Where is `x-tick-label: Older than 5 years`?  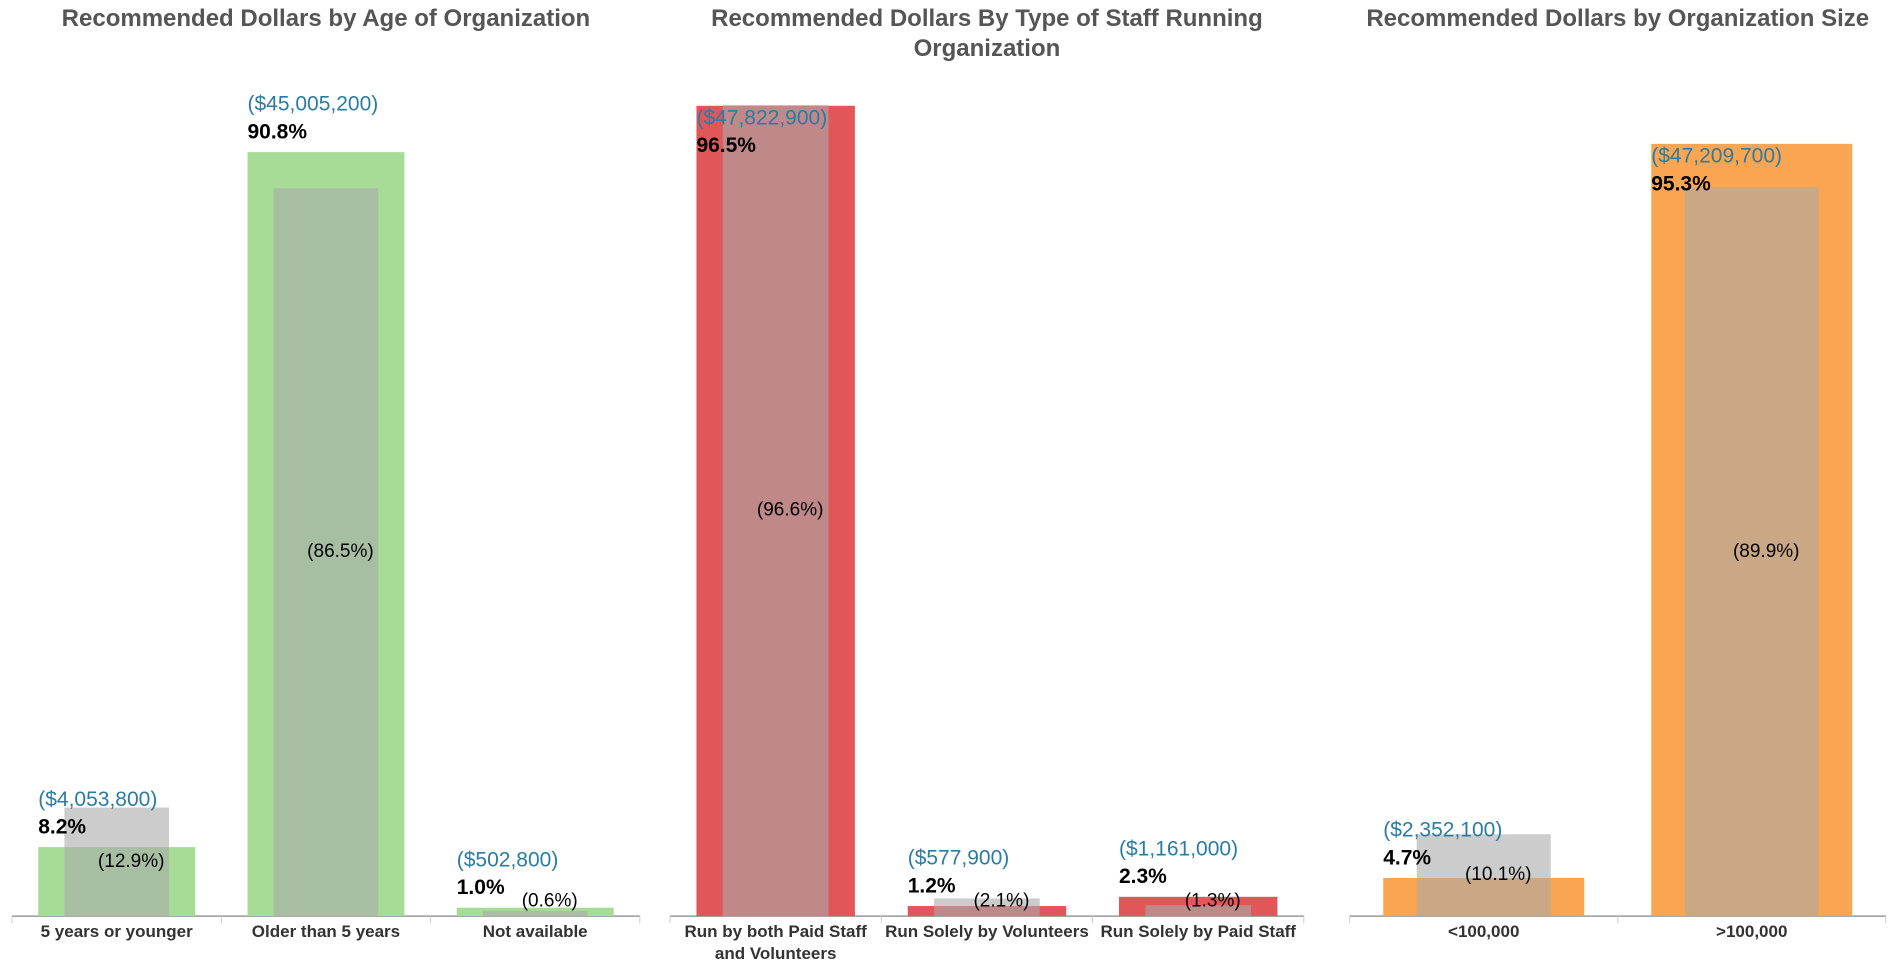 x-tick-label: Older than 5 years is located at coordinates (326, 931).